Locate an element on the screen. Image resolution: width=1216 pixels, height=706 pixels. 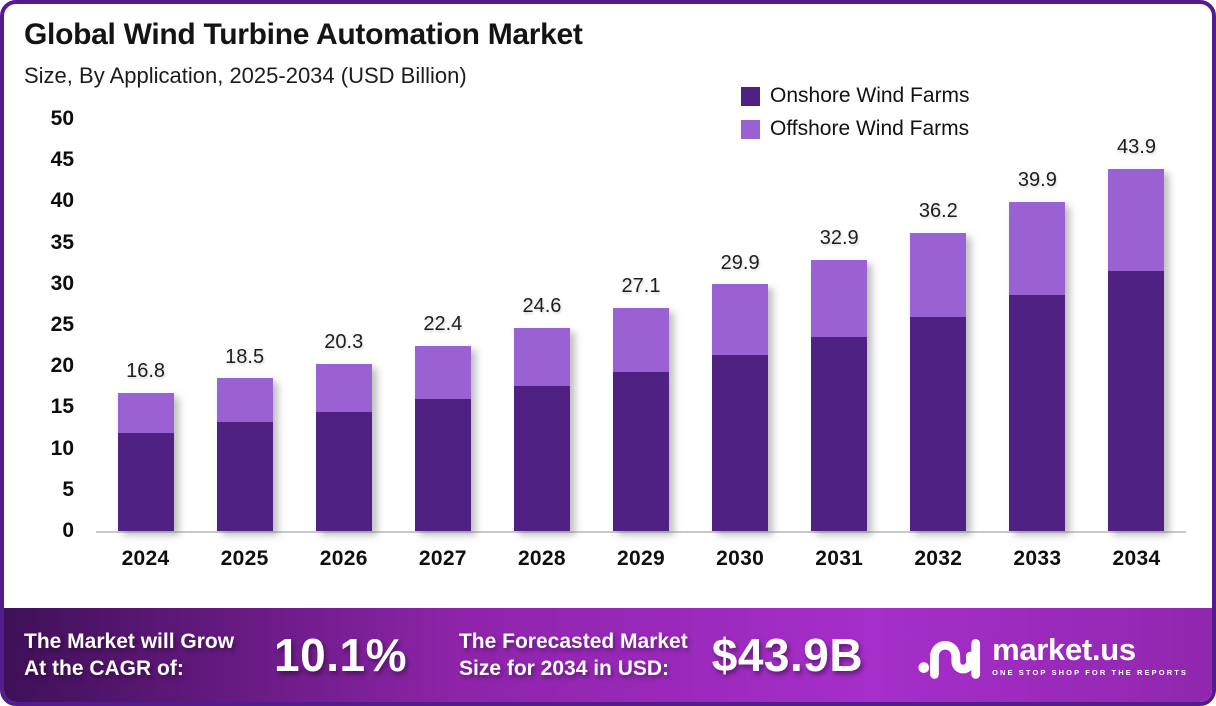
brand-text: market.us ONE STOP SHOP FOR THE REPORTS is located at coordinates (1090, 655).